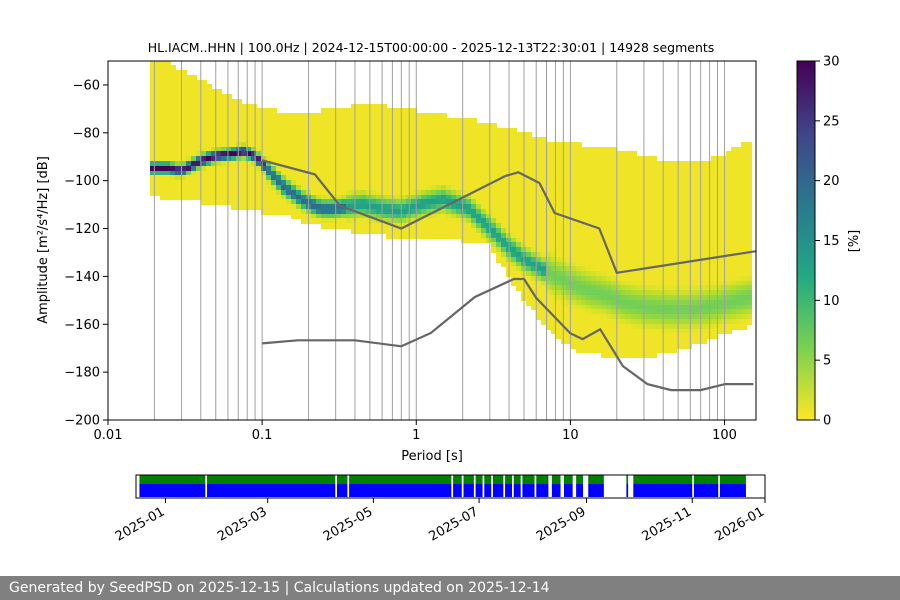 The width and height of the screenshot is (900, 600). What do you see at coordinates (528, 490) in the screenshot?
I see `timeline-available-bar` at bounding box center [528, 490].